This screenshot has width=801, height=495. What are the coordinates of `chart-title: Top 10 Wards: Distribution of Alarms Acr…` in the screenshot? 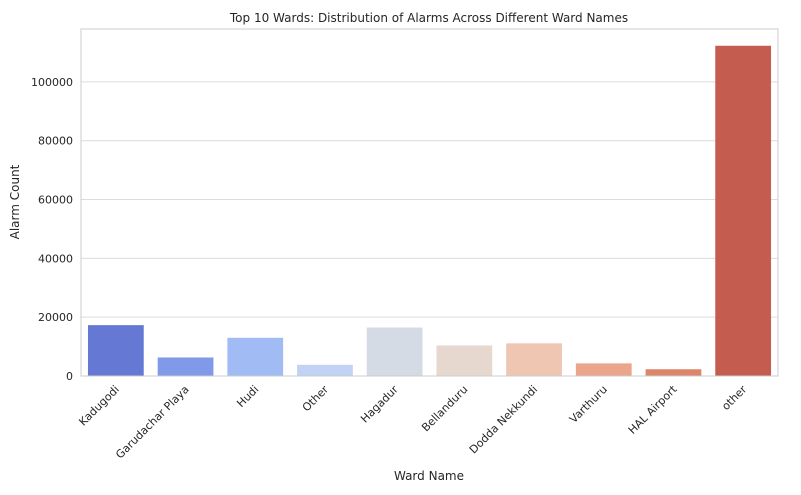 It's located at (428, 18).